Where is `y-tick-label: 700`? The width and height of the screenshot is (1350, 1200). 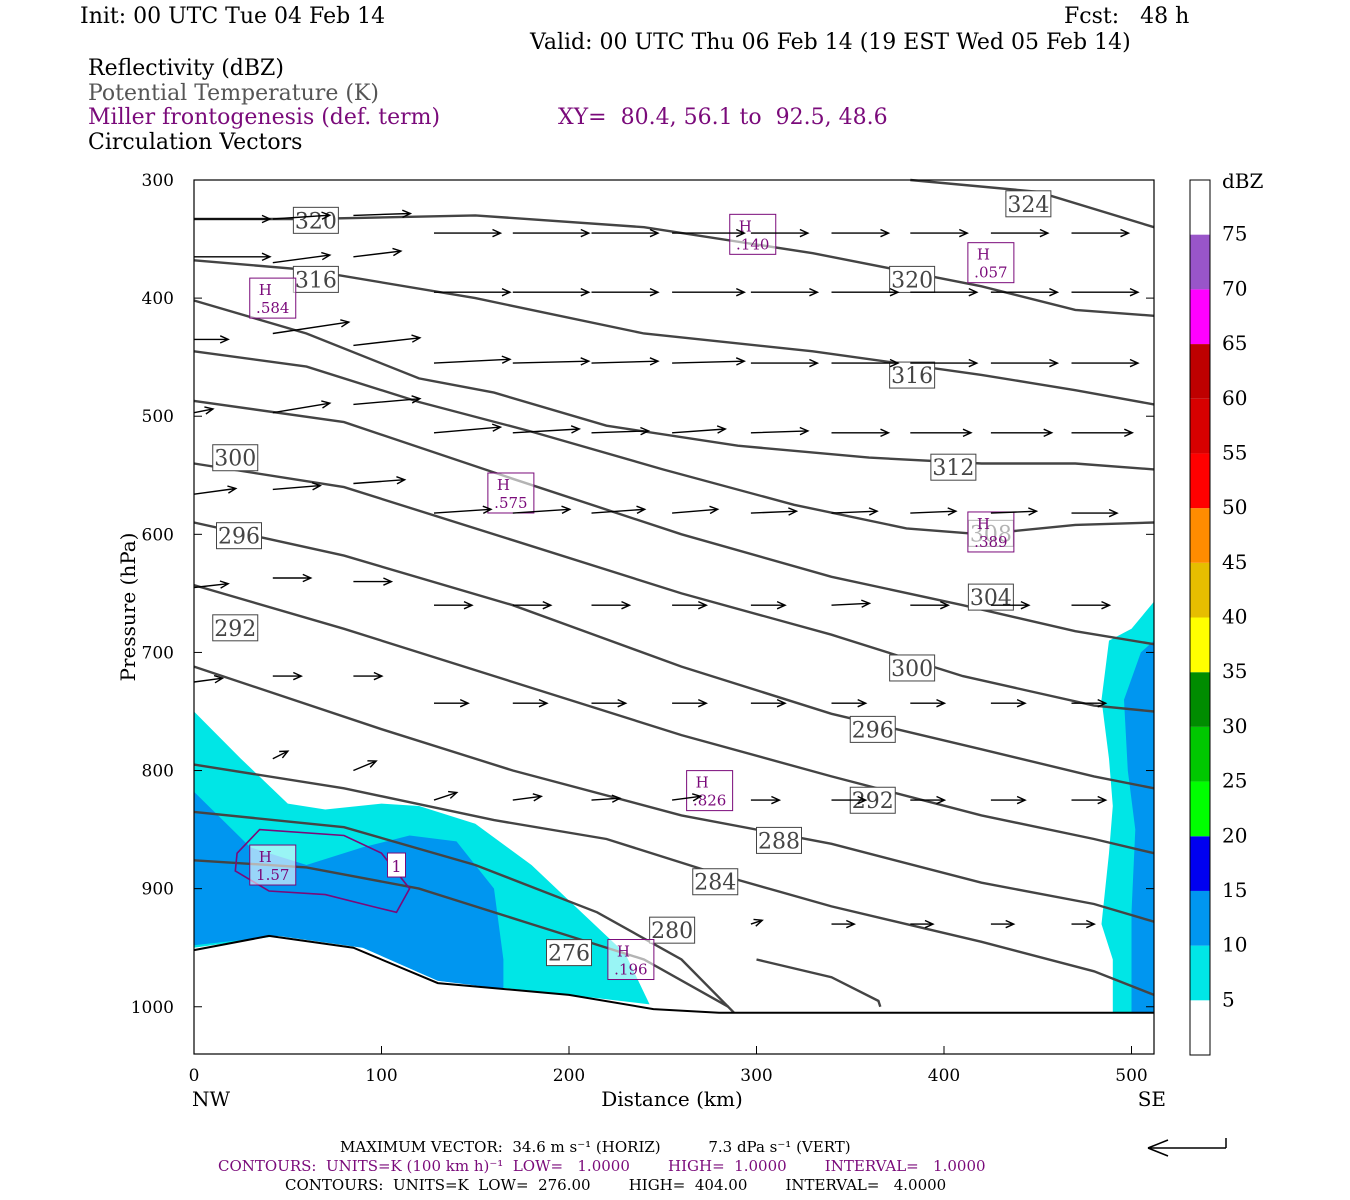 y-tick-label: 700 is located at coordinates (158, 653).